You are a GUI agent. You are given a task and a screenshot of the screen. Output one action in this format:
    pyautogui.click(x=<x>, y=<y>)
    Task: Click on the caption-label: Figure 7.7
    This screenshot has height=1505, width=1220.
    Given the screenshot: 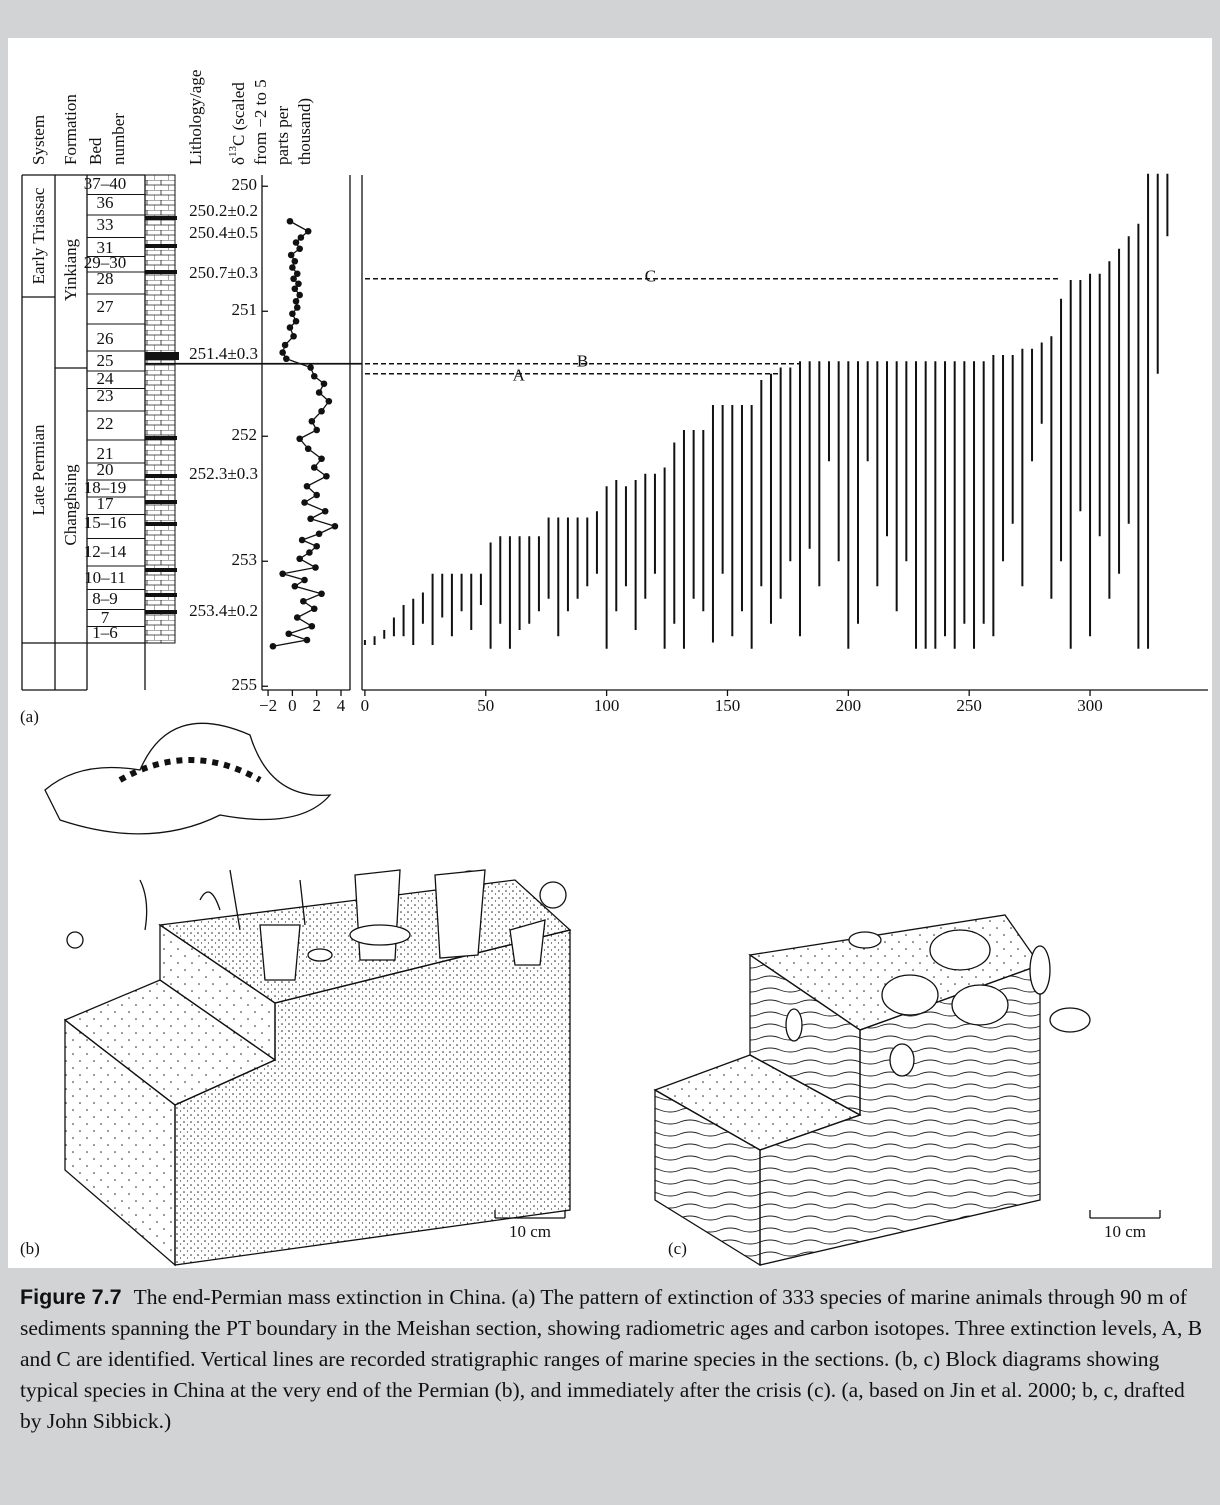 What is the action you would take?
    pyautogui.click(x=71, y=1297)
    